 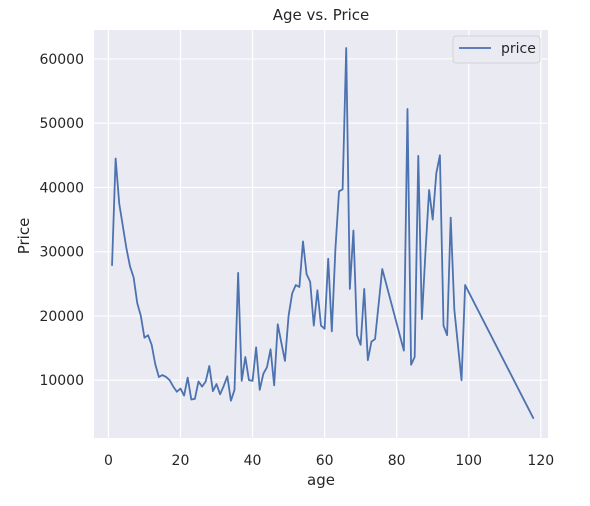 What do you see at coordinates (24, 236) in the screenshot?
I see `y-axis-label: Price` at bounding box center [24, 236].